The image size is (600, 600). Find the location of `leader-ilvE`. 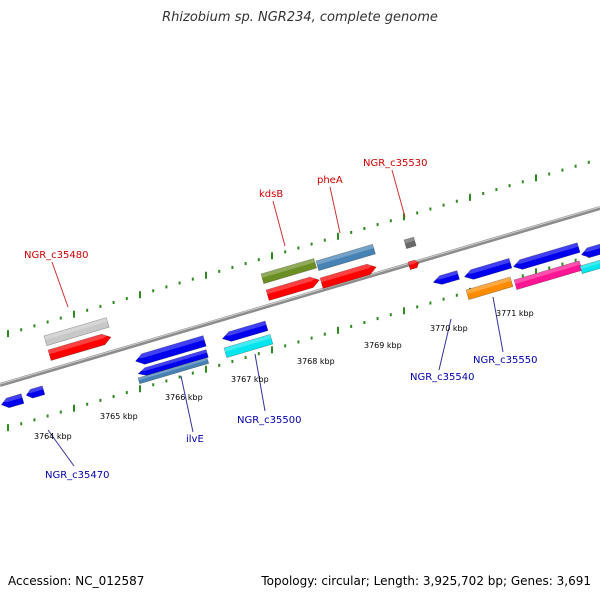

leader-ilvE is located at coordinates (187, 404).